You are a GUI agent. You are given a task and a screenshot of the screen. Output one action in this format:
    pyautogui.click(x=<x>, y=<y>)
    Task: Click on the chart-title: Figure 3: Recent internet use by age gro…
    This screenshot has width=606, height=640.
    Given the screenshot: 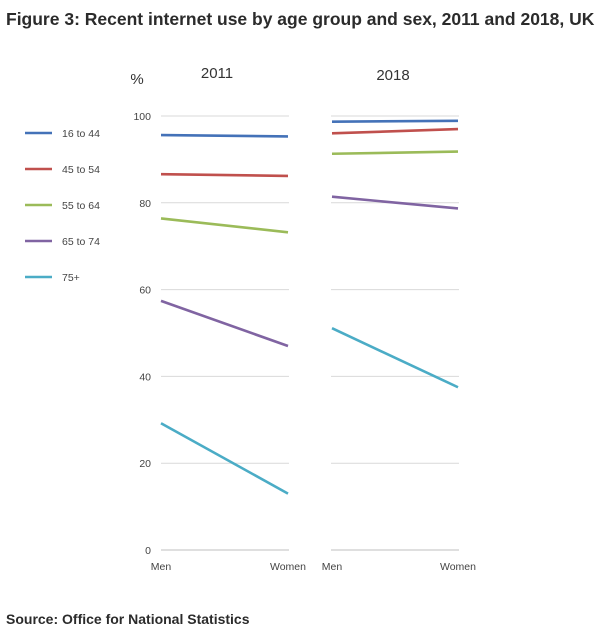 What is the action you would take?
    pyautogui.click(x=300, y=19)
    